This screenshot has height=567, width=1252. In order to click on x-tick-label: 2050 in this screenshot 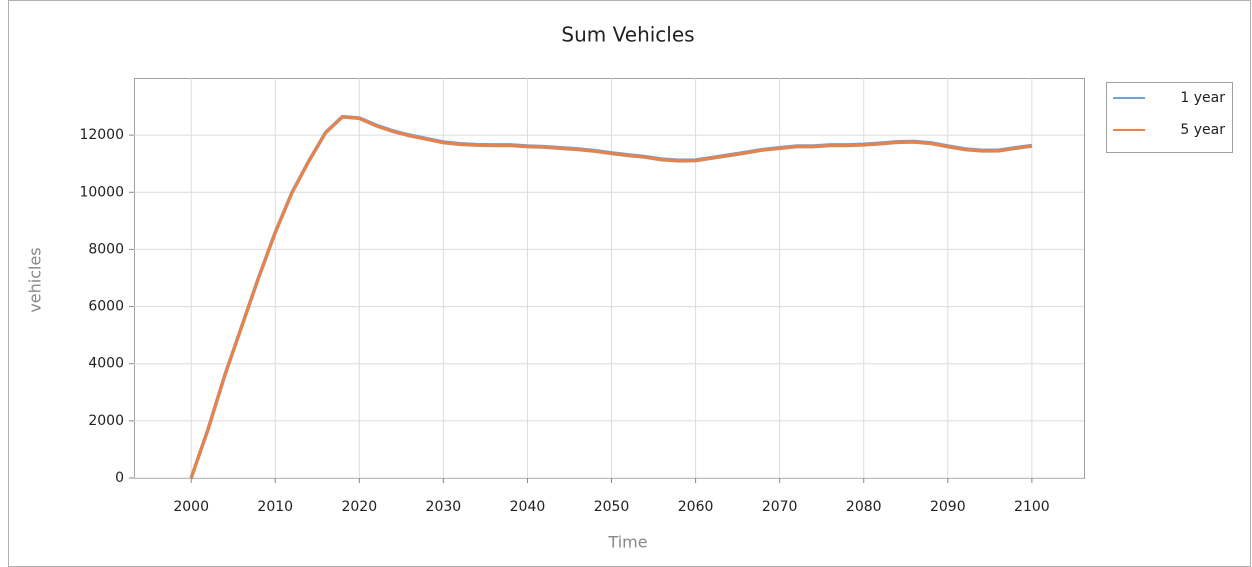, I will do `click(612, 507)`.